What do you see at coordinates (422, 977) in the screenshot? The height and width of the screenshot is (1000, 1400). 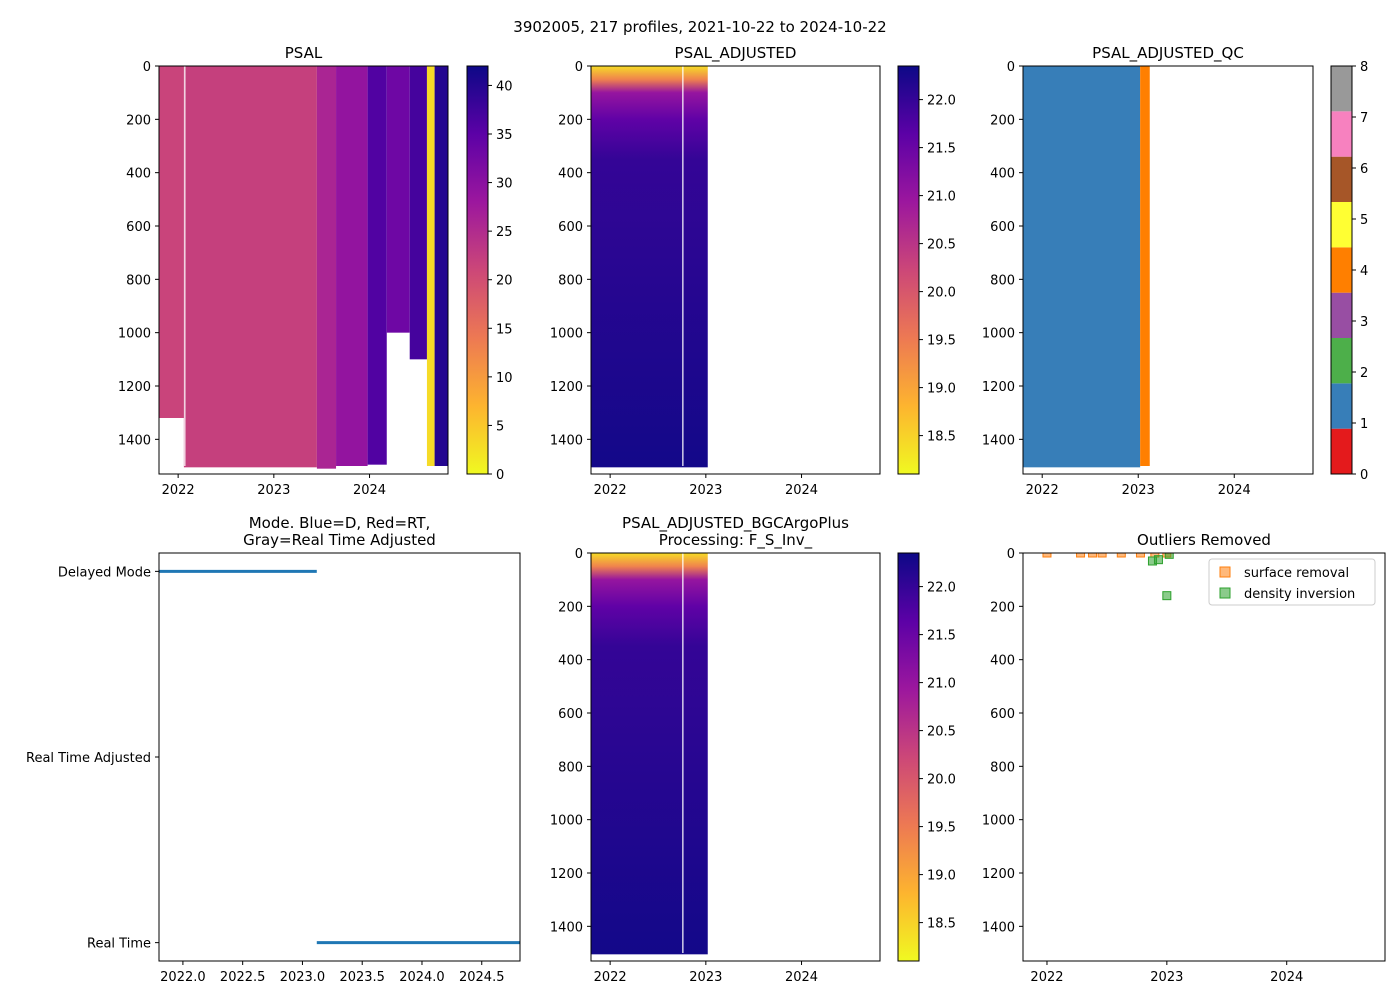 I see `mode-xtick-label: 2024.0` at bounding box center [422, 977].